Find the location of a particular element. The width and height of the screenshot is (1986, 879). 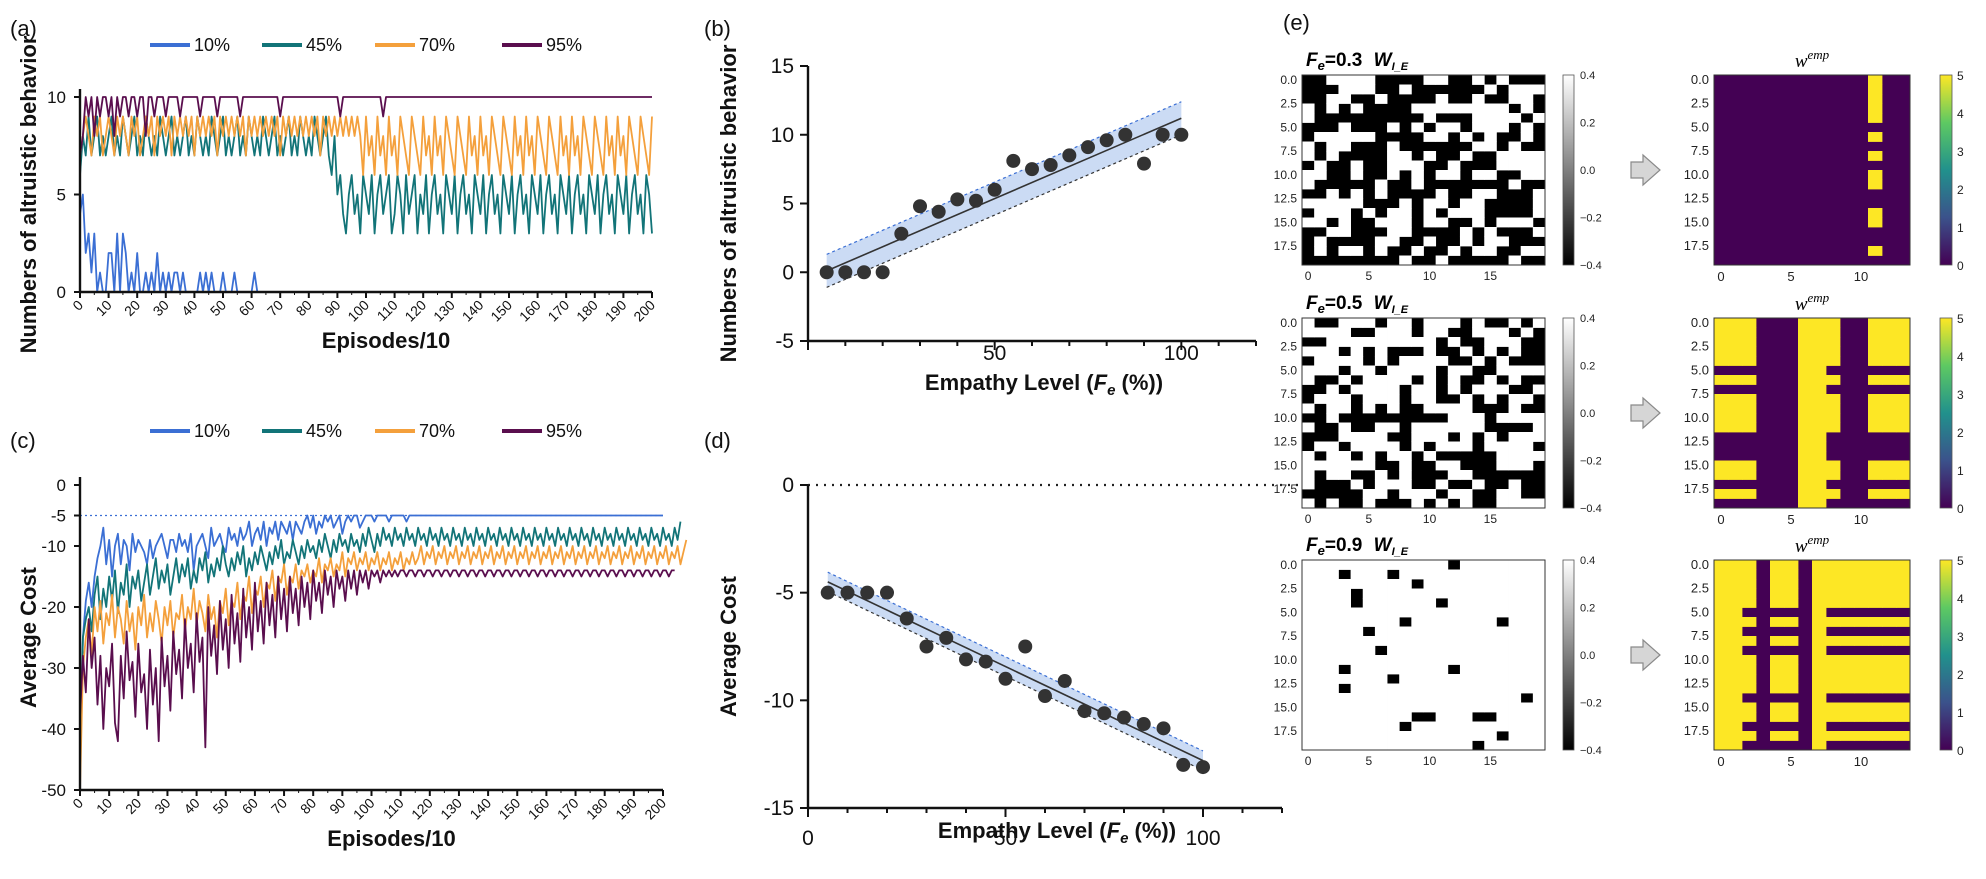

y-tick-label: -5 is located at coordinates (784, 593).